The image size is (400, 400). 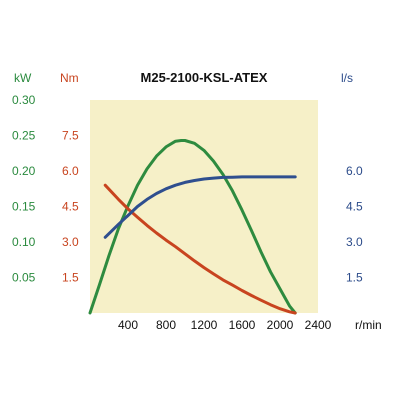 I want to click on flow-tick-label: 1.5, so click(x=354, y=278).